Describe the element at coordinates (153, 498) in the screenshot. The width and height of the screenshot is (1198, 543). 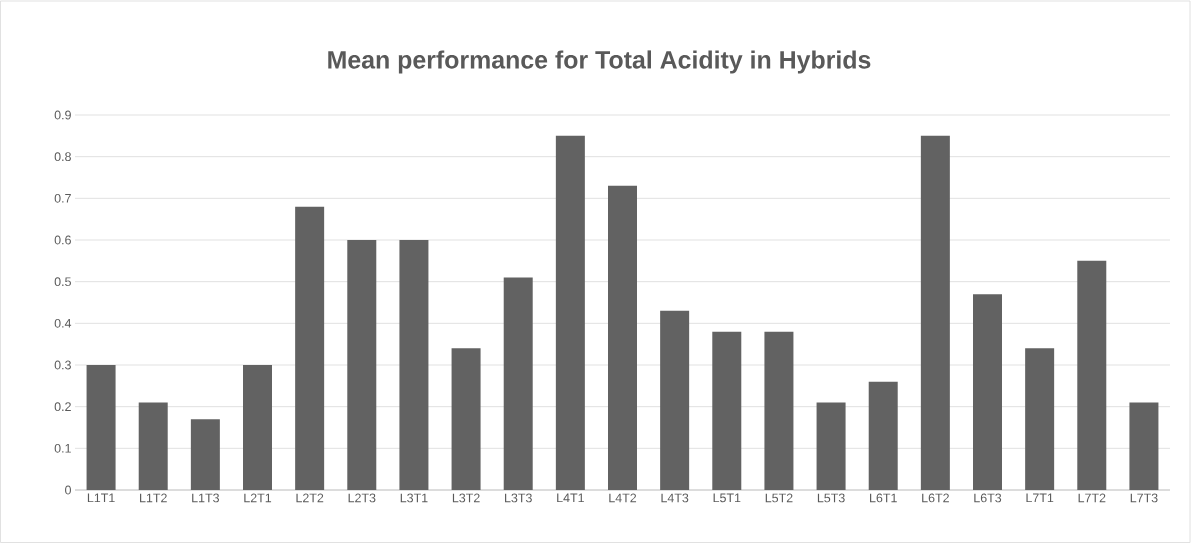
I see `x-tick-label: L1T2` at that location.